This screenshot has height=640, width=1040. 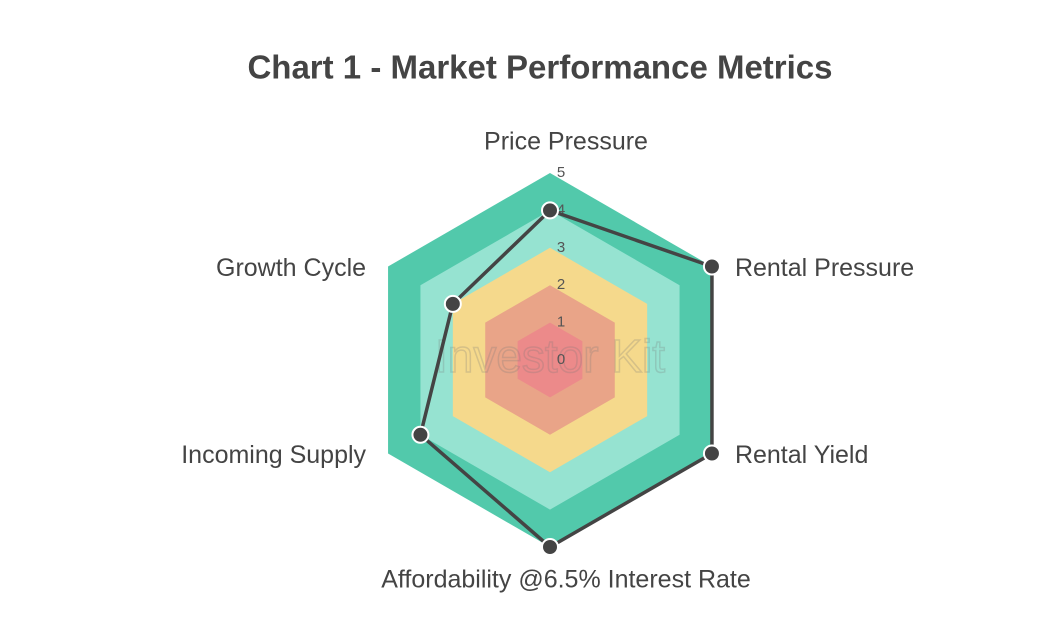 I want to click on r-tick-label: 4, so click(x=561, y=209).